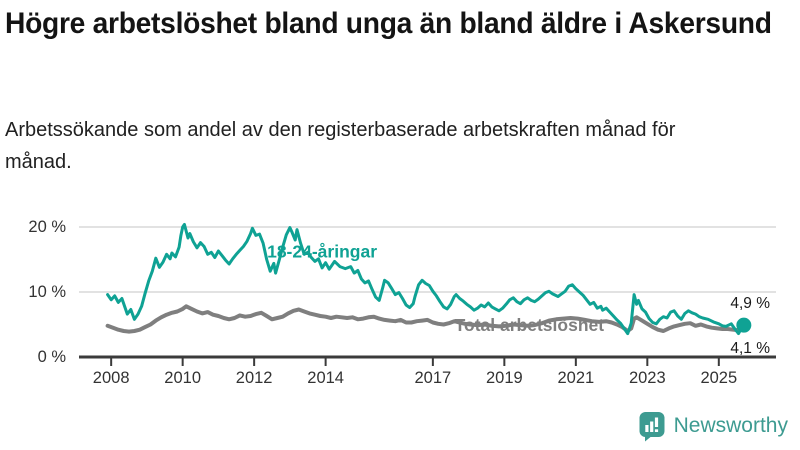 The height and width of the screenshot is (450, 800). I want to click on series-line-total, so click(426, 319).